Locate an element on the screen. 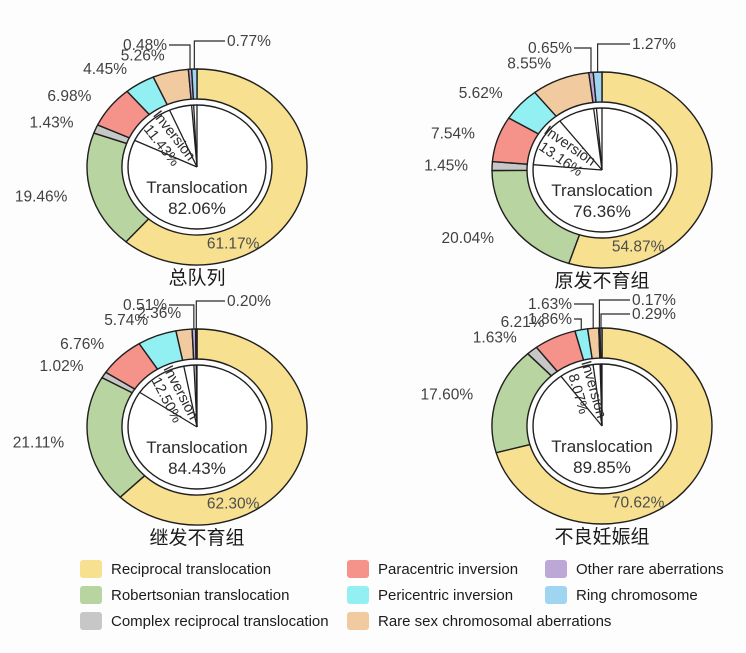  segment-percent-label: 70.62% is located at coordinates (638, 502).